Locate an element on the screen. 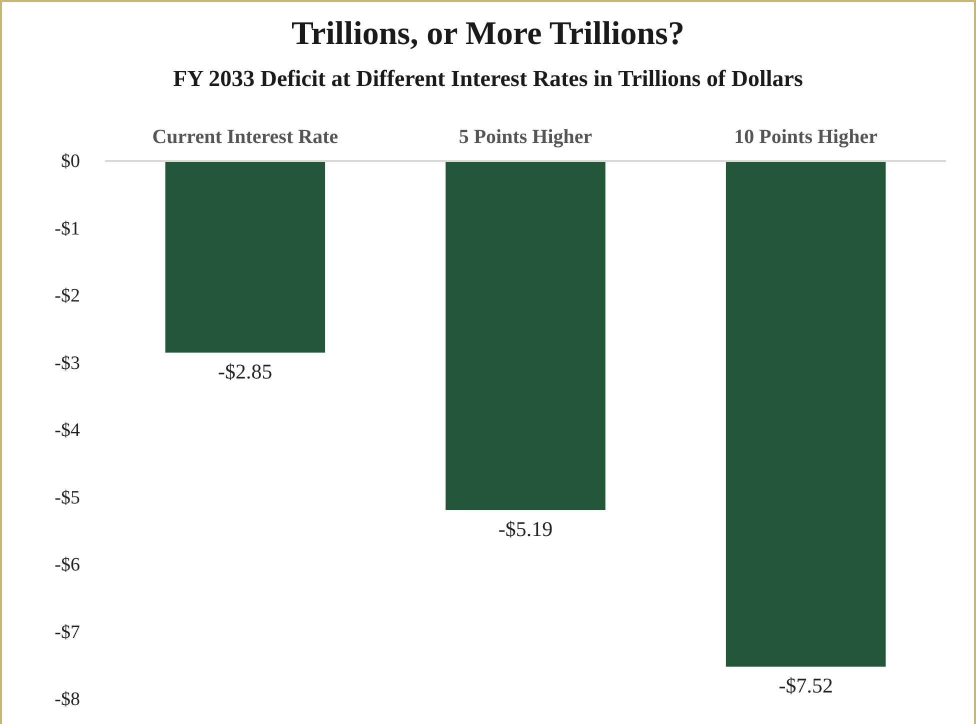 The height and width of the screenshot is (724, 976). data-label: -$2.85 is located at coordinates (245, 372).